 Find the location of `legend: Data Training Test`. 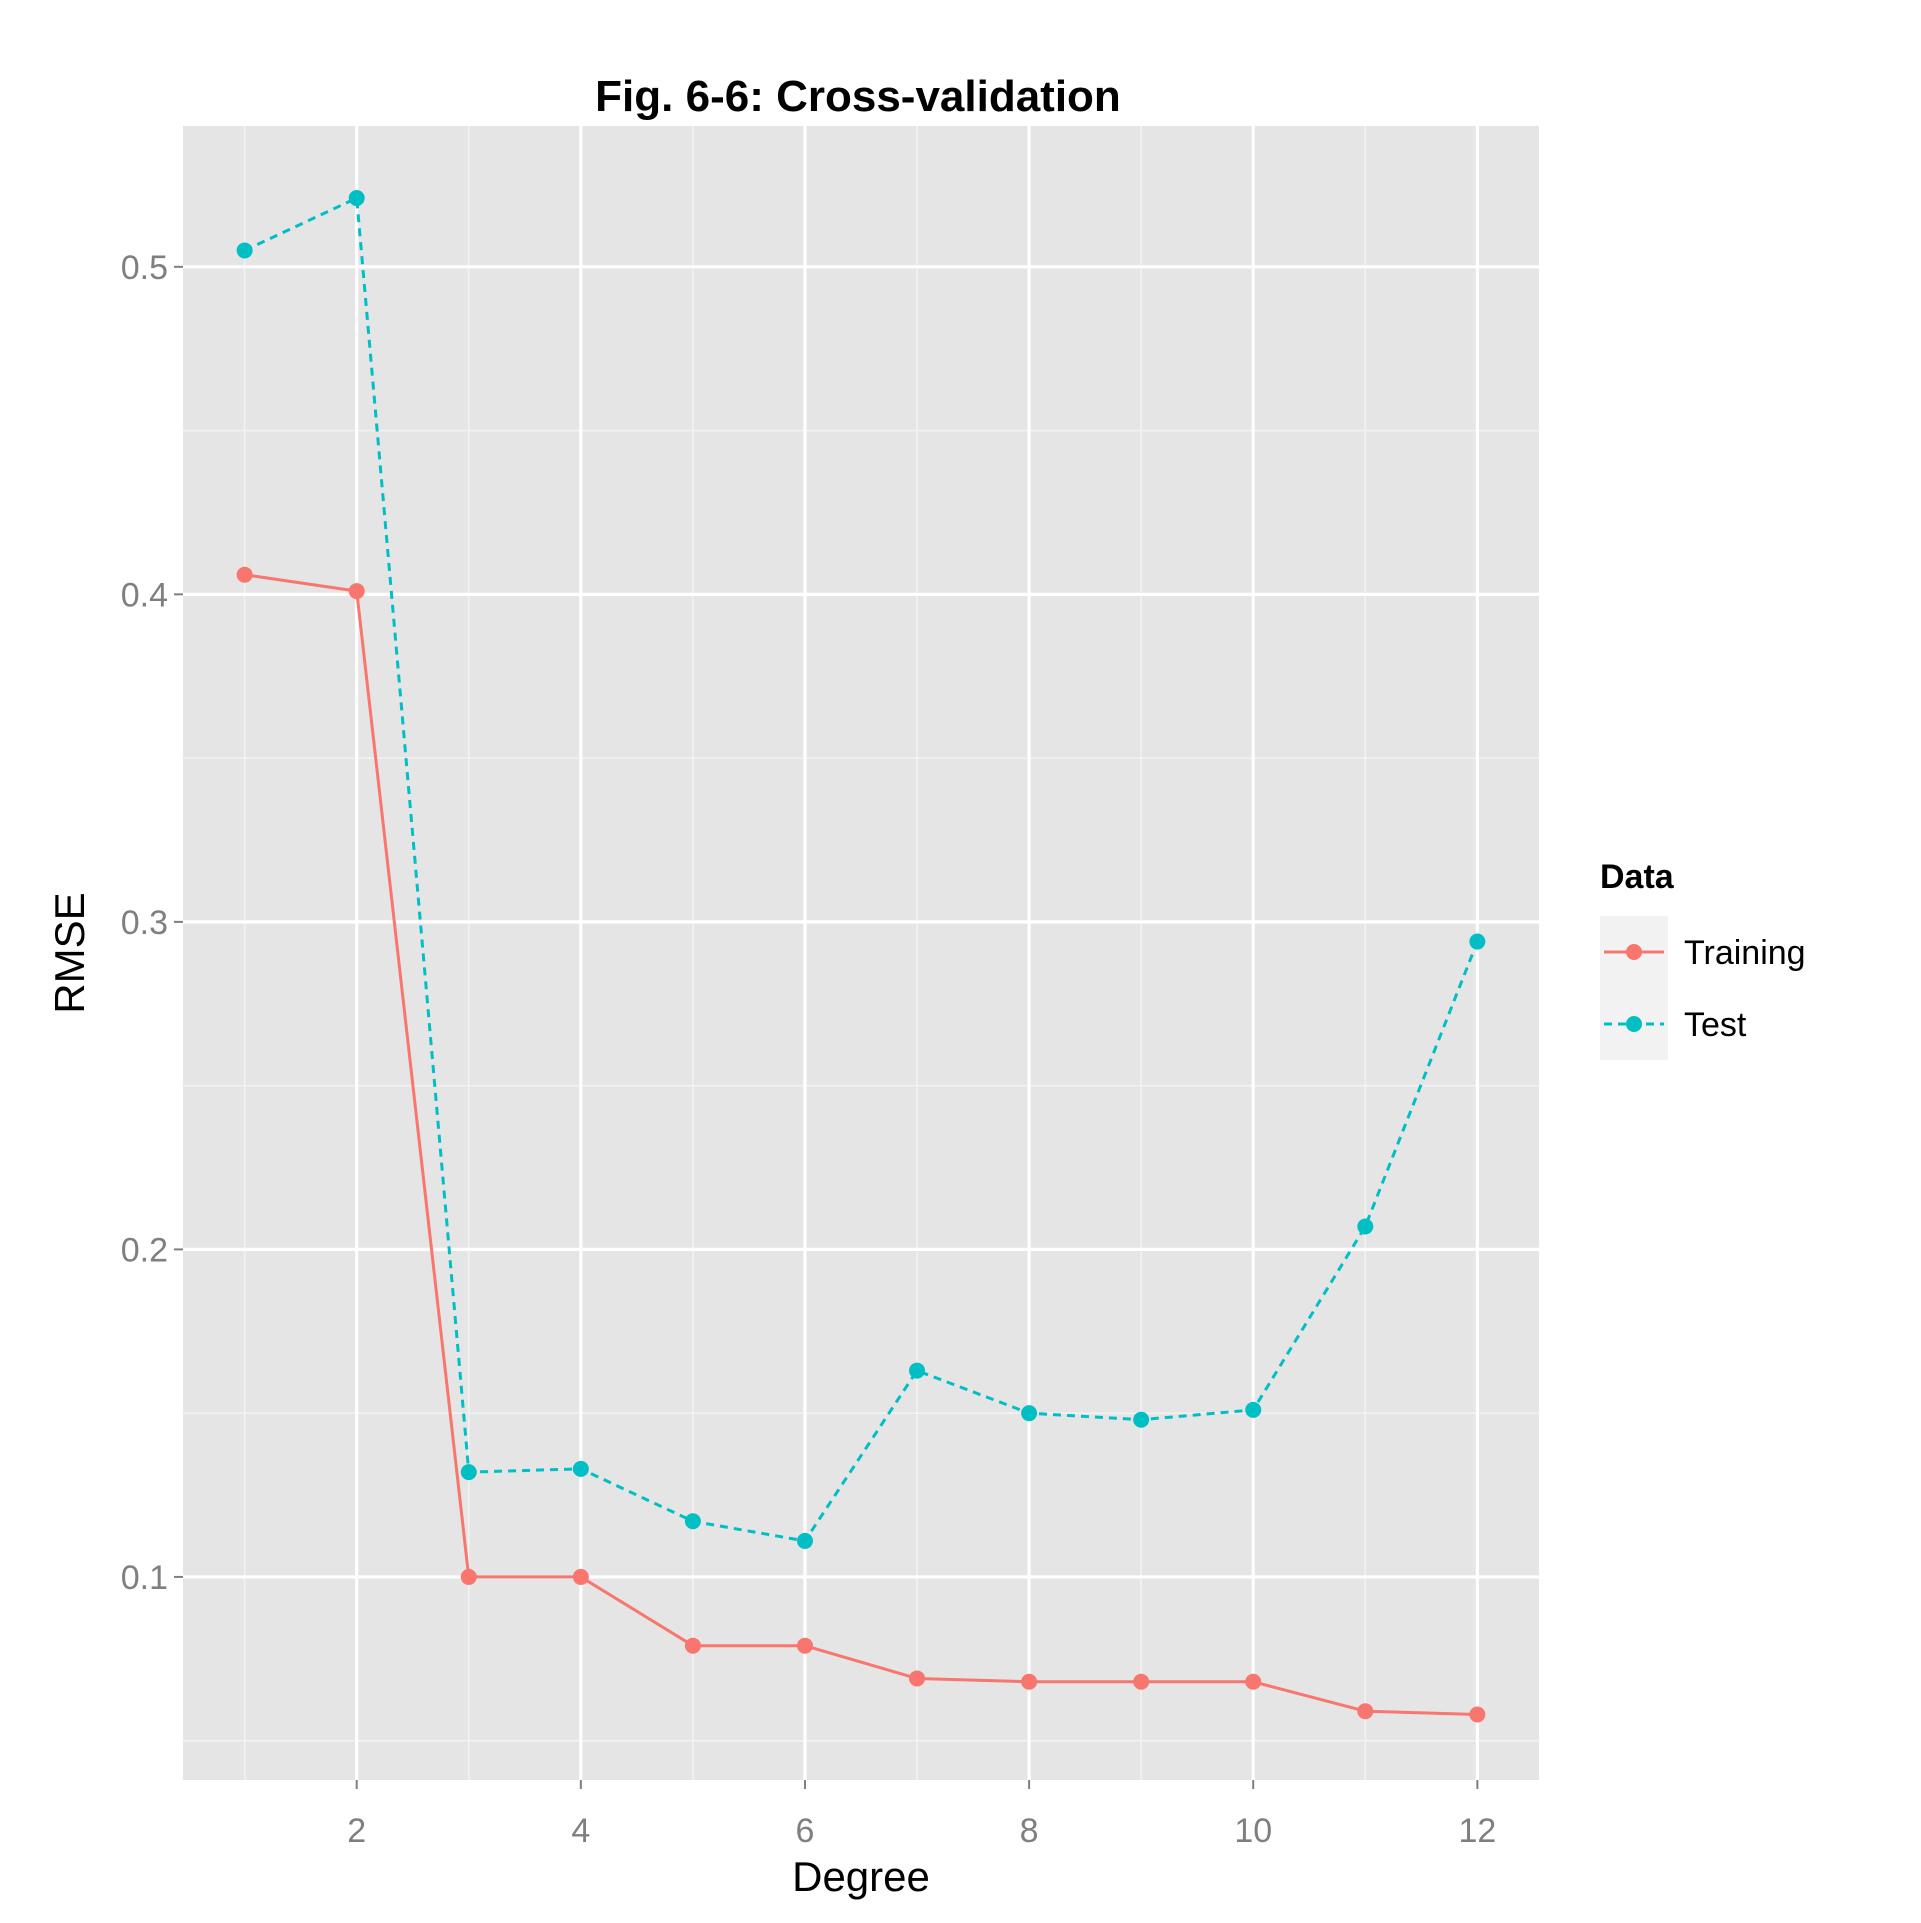

legend: Data Training Test is located at coordinates (1703, 959).